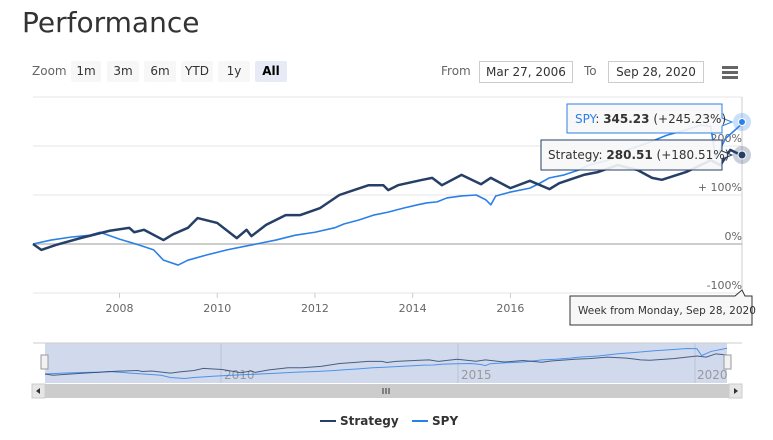  What do you see at coordinates (456, 71) in the screenshot?
I see `from-label: From` at bounding box center [456, 71].